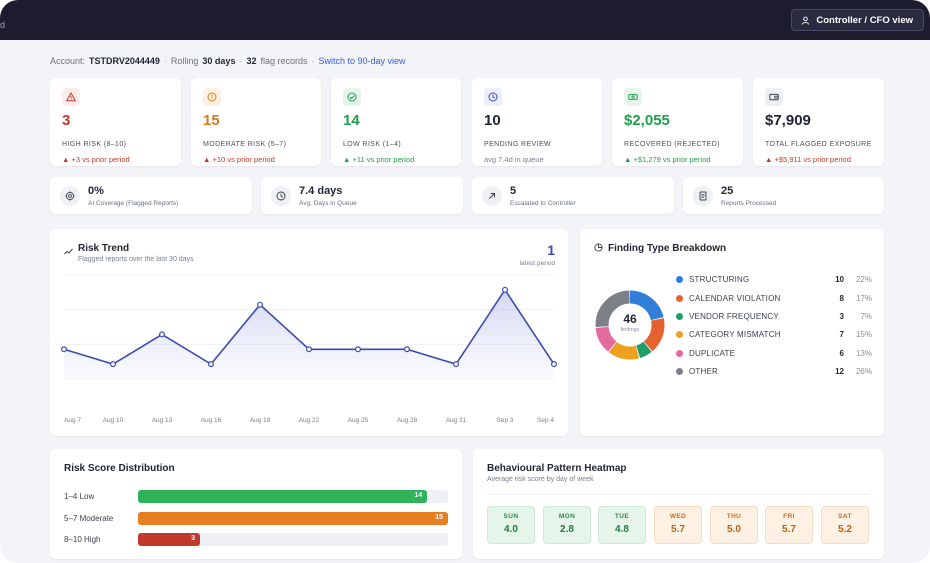 This screenshot has width=930, height=563. Describe the element at coordinates (293, 539) in the screenshot. I see `distribution-track: 3` at that location.